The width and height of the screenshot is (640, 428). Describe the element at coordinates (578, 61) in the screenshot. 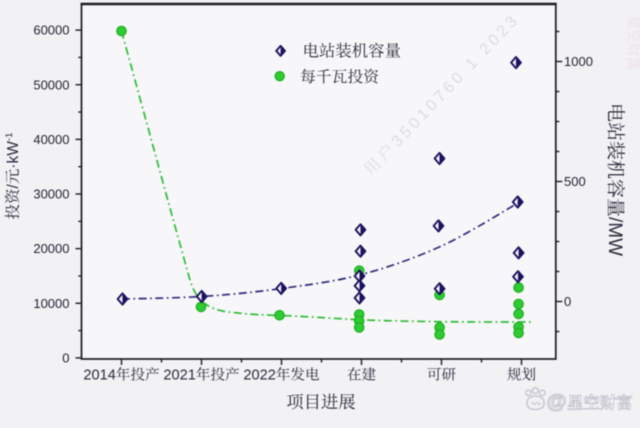

I see `svg-text: 1000` at that location.